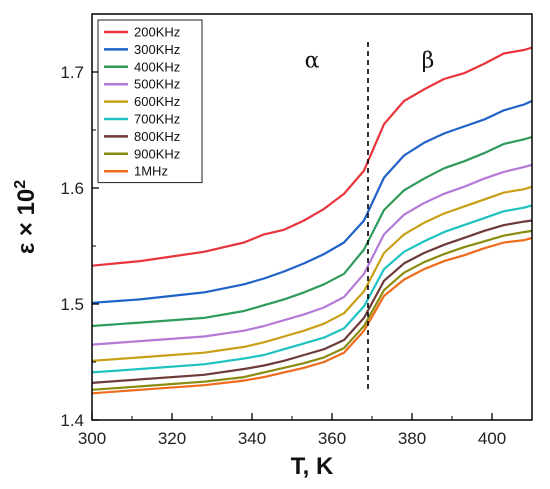 This screenshot has width=550, height=489. I want to click on legend-label: 500KHz, so click(157, 84).